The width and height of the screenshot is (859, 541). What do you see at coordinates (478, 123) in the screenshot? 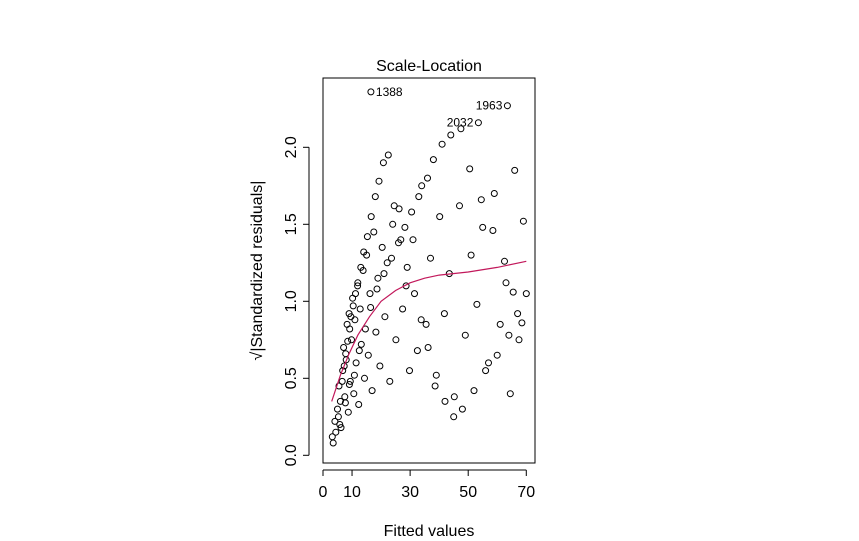
I see `labeled-data-point` at bounding box center [478, 123].